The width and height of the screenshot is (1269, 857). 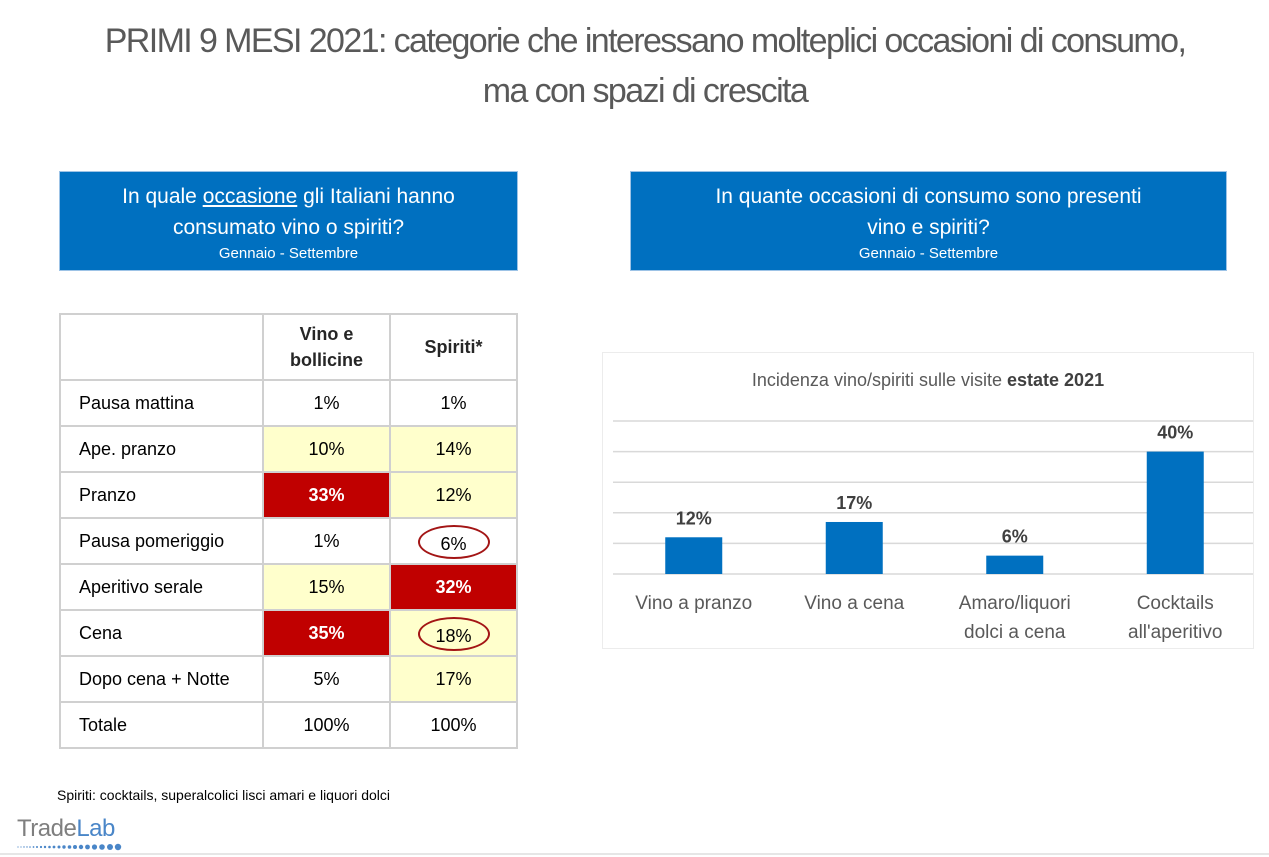 What do you see at coordinates (928, 227) in the screenshot?
I see `right-question-line-2: vino e spiriti?` at bounding box center [928, 227].